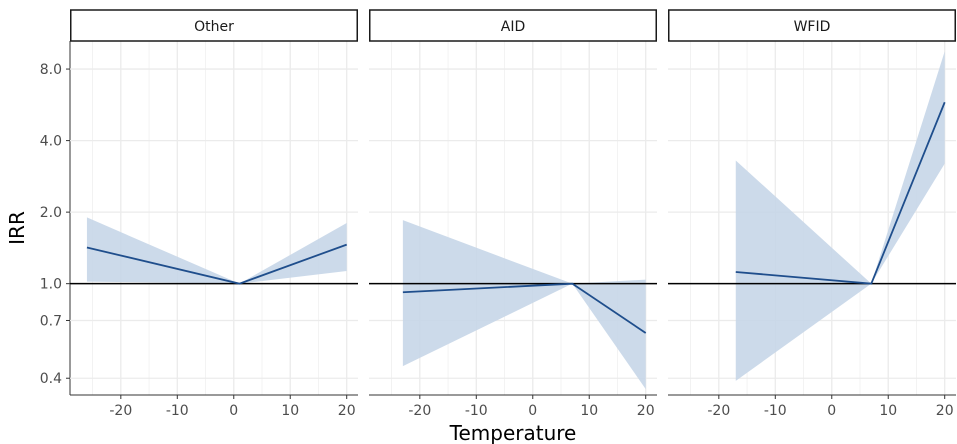 The image size is (957, 444). I want to click on y-tick-label: 0.4, so click(51, 379).